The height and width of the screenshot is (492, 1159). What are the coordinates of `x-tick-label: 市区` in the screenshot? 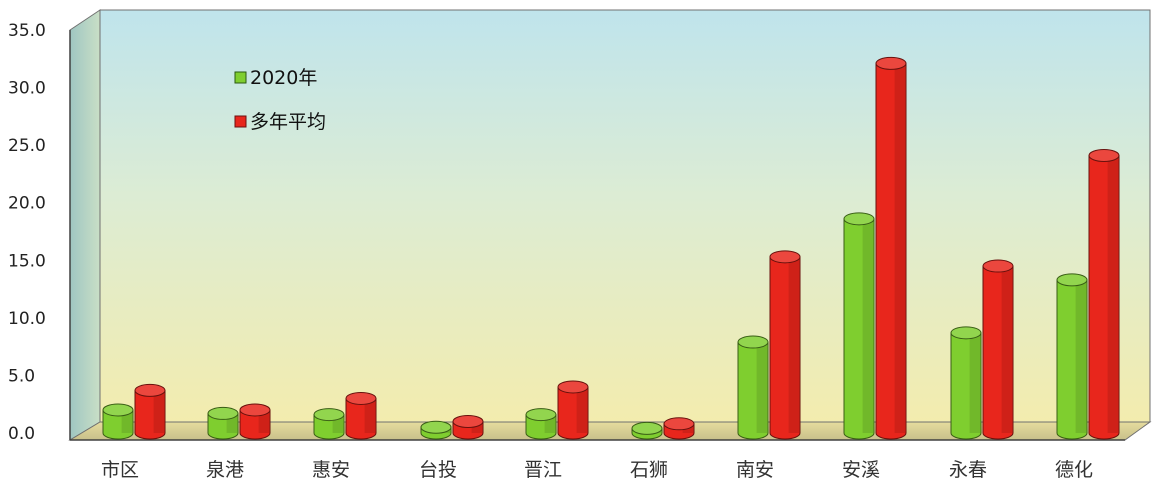 It's located at (120, 470).